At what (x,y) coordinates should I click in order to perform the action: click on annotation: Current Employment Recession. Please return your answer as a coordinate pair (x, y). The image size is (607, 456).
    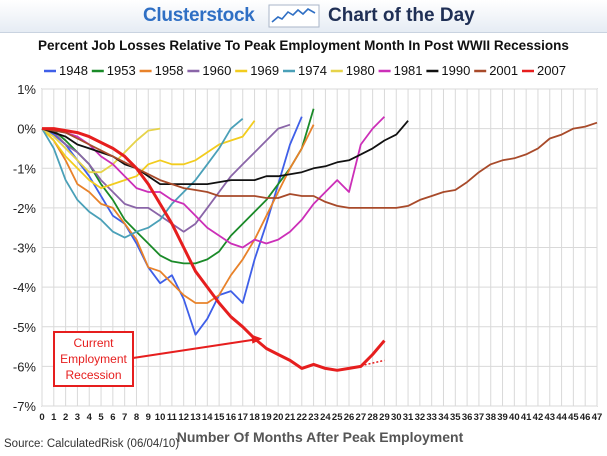
    Looking at the image, I should click on (158, 359).